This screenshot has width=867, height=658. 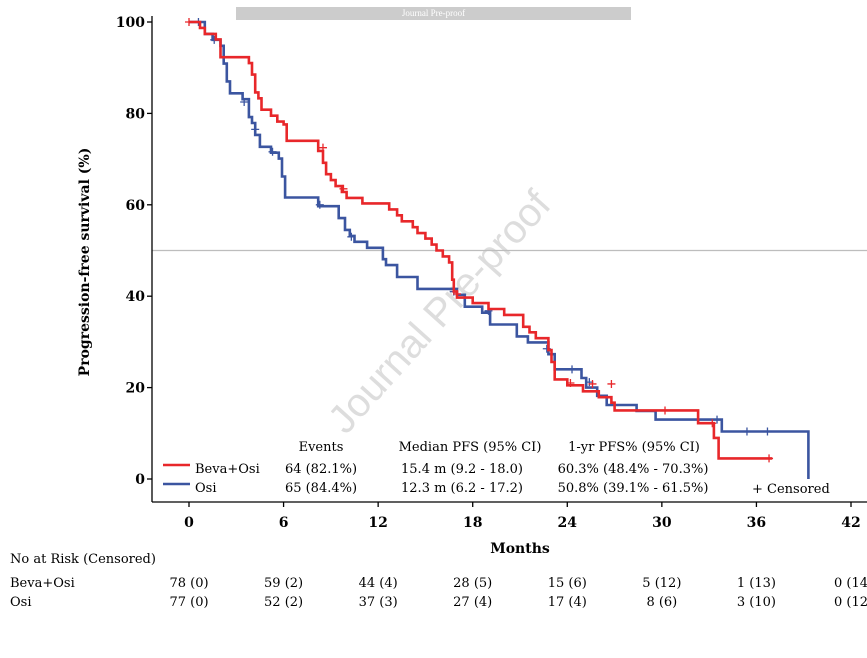 I want to click on x-tick-label: 30, so click(x=662, y=523).